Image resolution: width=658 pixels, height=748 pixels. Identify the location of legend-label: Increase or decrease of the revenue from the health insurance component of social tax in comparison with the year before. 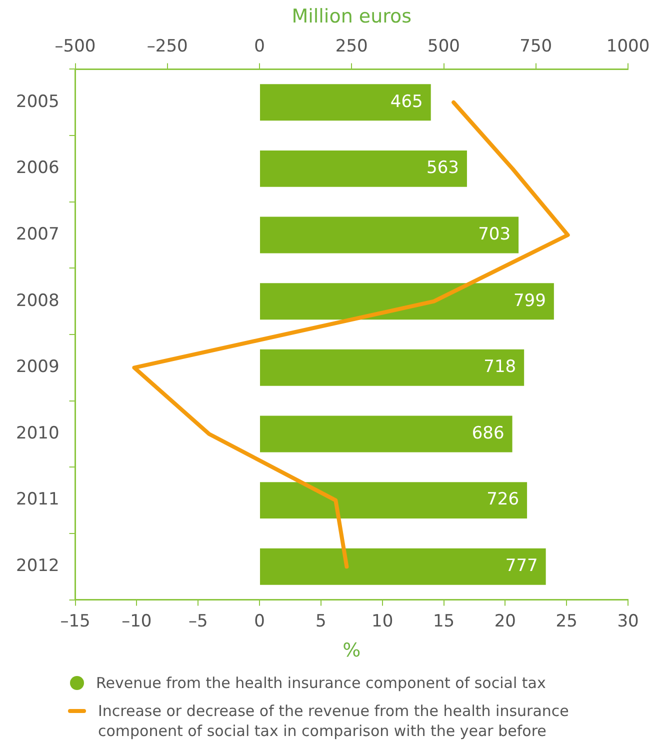
(334, 721).